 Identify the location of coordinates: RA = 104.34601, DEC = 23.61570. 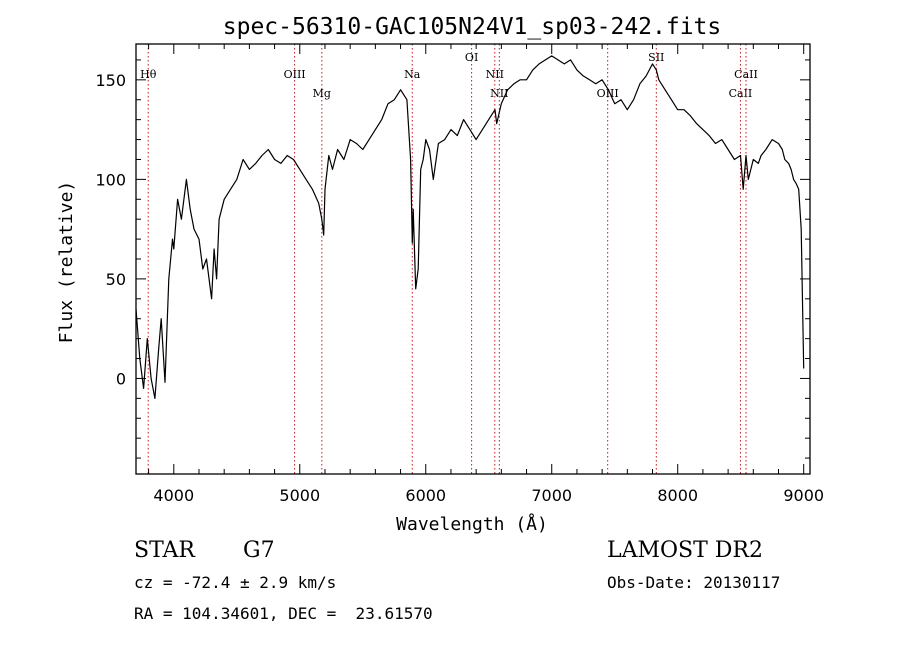
(283, 613).